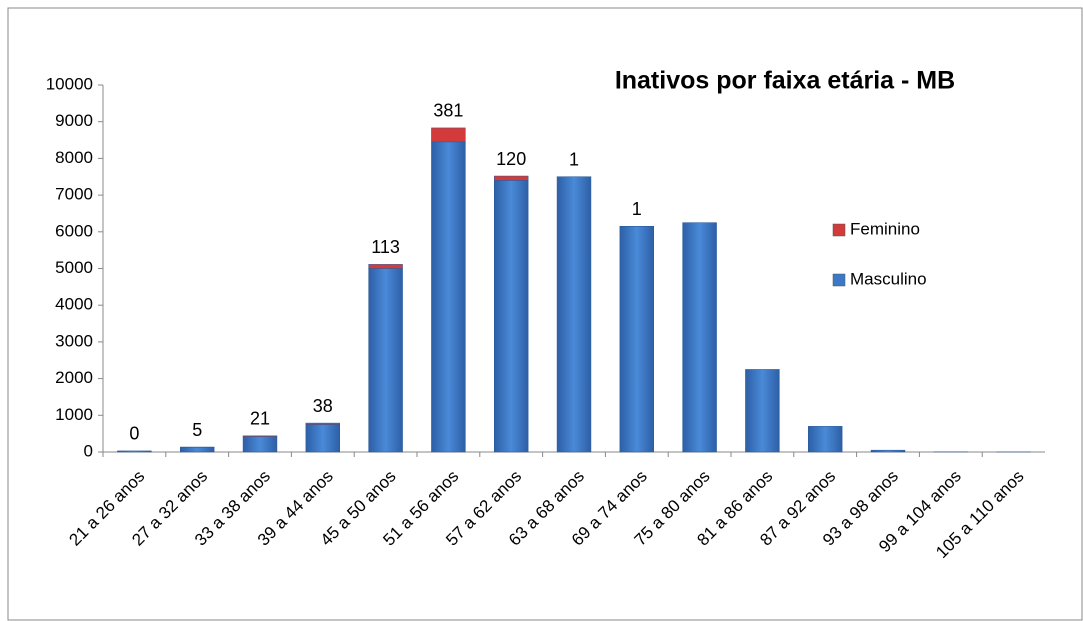 This screenshot has height=621, width=1083. Describe the element at coordinates (785, 81) in the screenshot. I see `chart-title: Inativos por faixa etária - MB` at that location.